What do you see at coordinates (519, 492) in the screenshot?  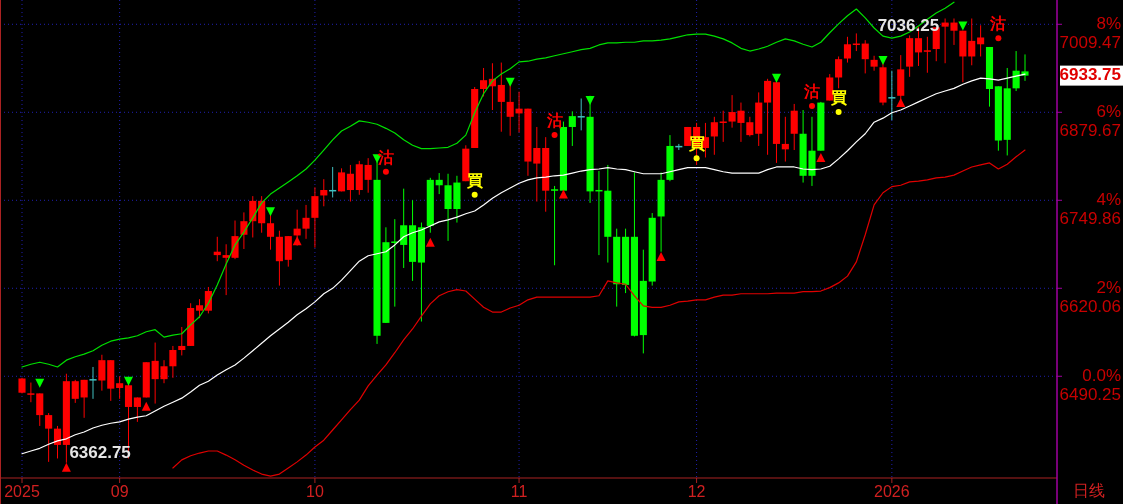 I see `x-tick-label: 11` at bounding box center [519, 492].